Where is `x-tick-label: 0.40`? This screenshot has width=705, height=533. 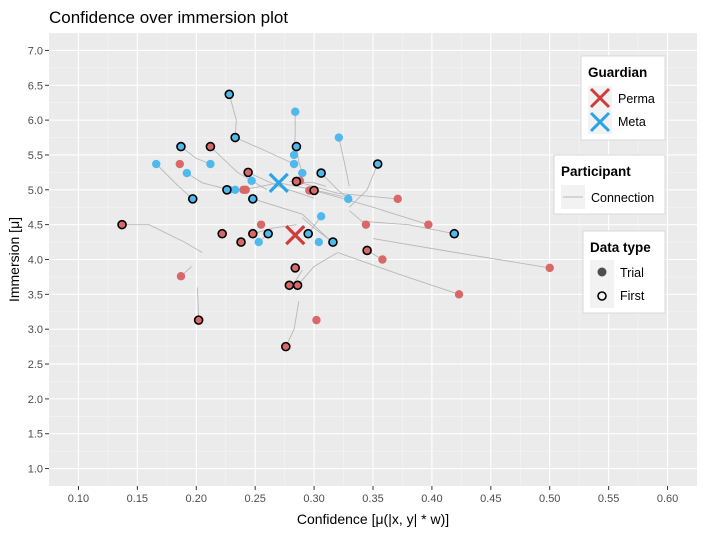 x-tick-label: 0.40 is located at coordinates (431, 499).